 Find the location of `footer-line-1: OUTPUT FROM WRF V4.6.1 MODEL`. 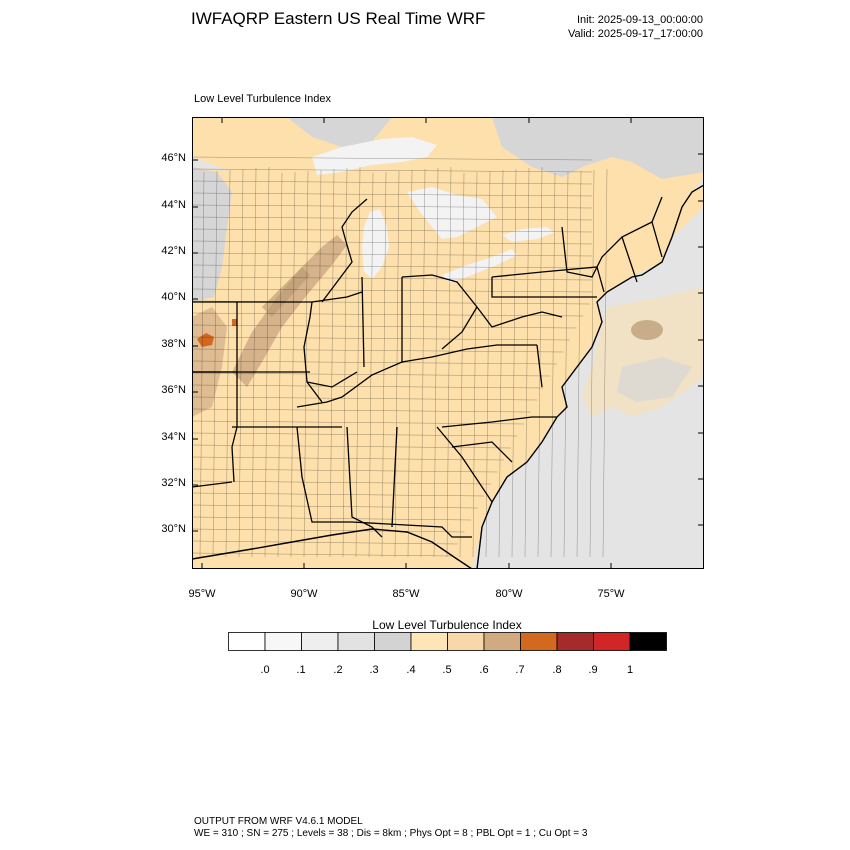

footer-line-1: OUTPUT FROM WRF V4.6.1 MODEL is located at coordinates (278, 821).